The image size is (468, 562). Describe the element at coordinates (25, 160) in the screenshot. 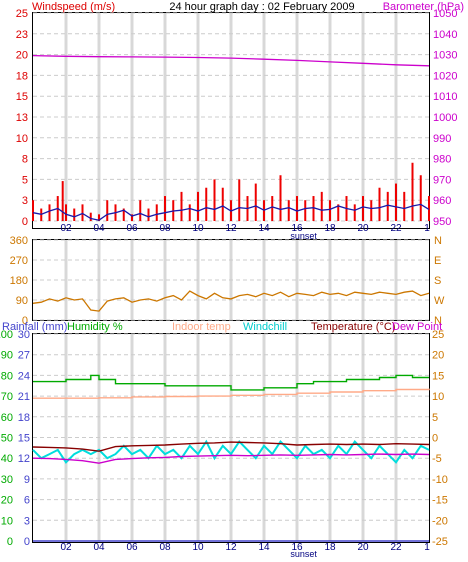

I see `windspeed-tick-label: 8` at that location.